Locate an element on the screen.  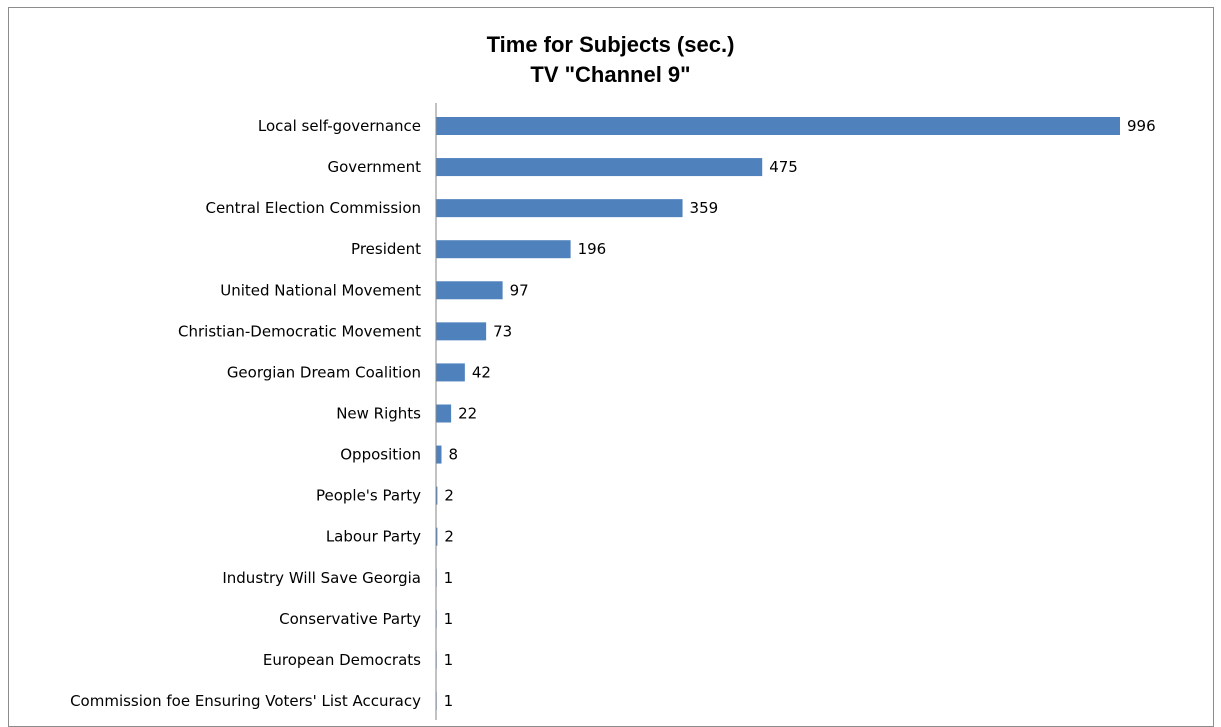
data-label: 196 is located at coordinates (592, 249).